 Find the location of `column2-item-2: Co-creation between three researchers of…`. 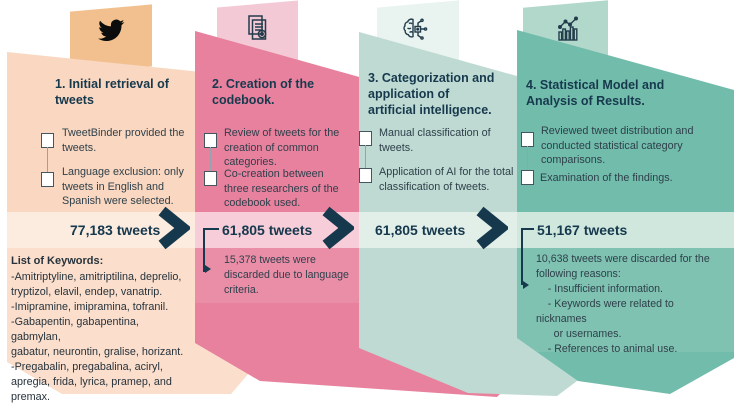

column2-item-2: Co-creation between three researchers of… is located at coordinates (281, 188).